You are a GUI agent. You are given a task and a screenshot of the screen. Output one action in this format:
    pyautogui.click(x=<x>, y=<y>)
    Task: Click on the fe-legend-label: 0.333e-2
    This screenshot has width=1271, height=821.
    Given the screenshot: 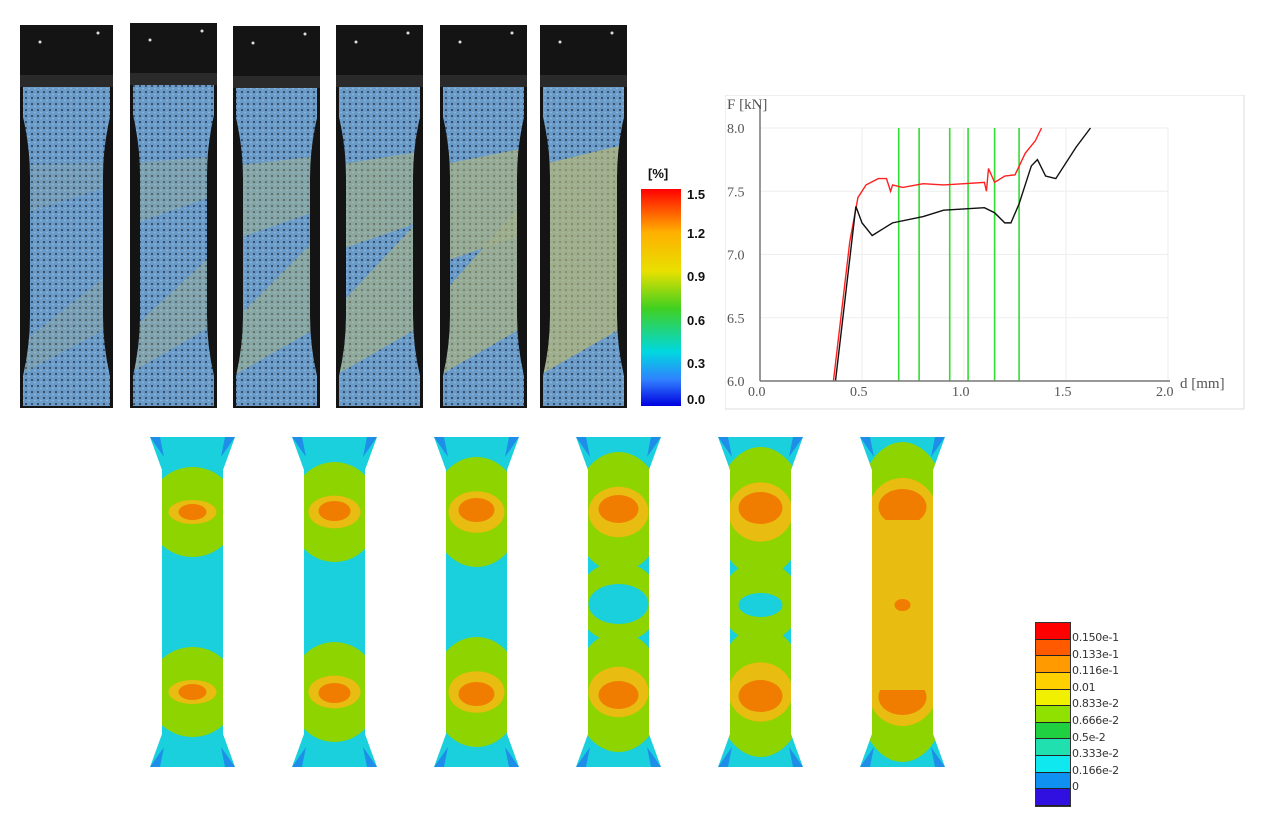 What is the action you would take?
    pyautogui.click(x=1095, y=754)
    